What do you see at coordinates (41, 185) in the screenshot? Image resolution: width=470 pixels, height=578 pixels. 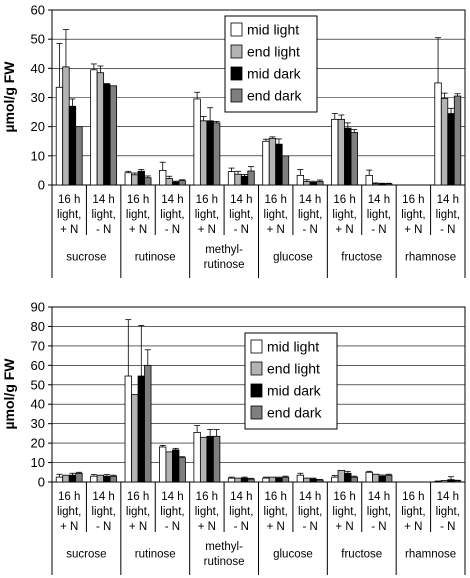 I see `y-tick-label: 0` at bounding box center [41, 185].